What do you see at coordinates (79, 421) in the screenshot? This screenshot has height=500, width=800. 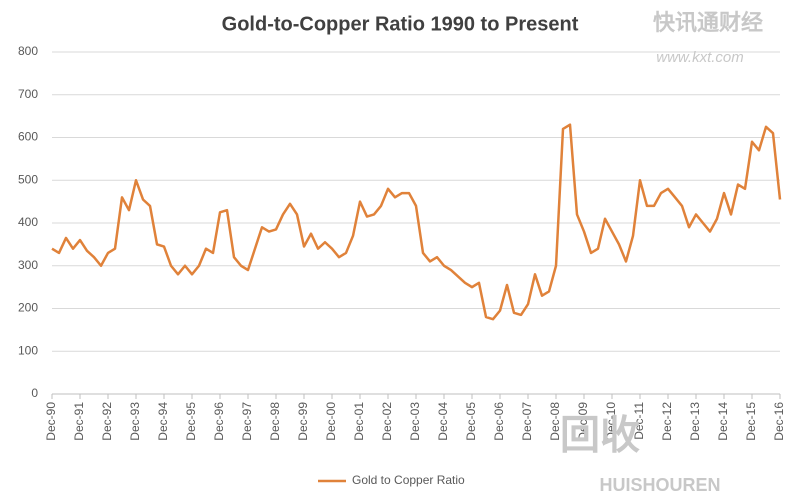 I see `x-tick-label: Dec-91` at bounding box center [79, 421].